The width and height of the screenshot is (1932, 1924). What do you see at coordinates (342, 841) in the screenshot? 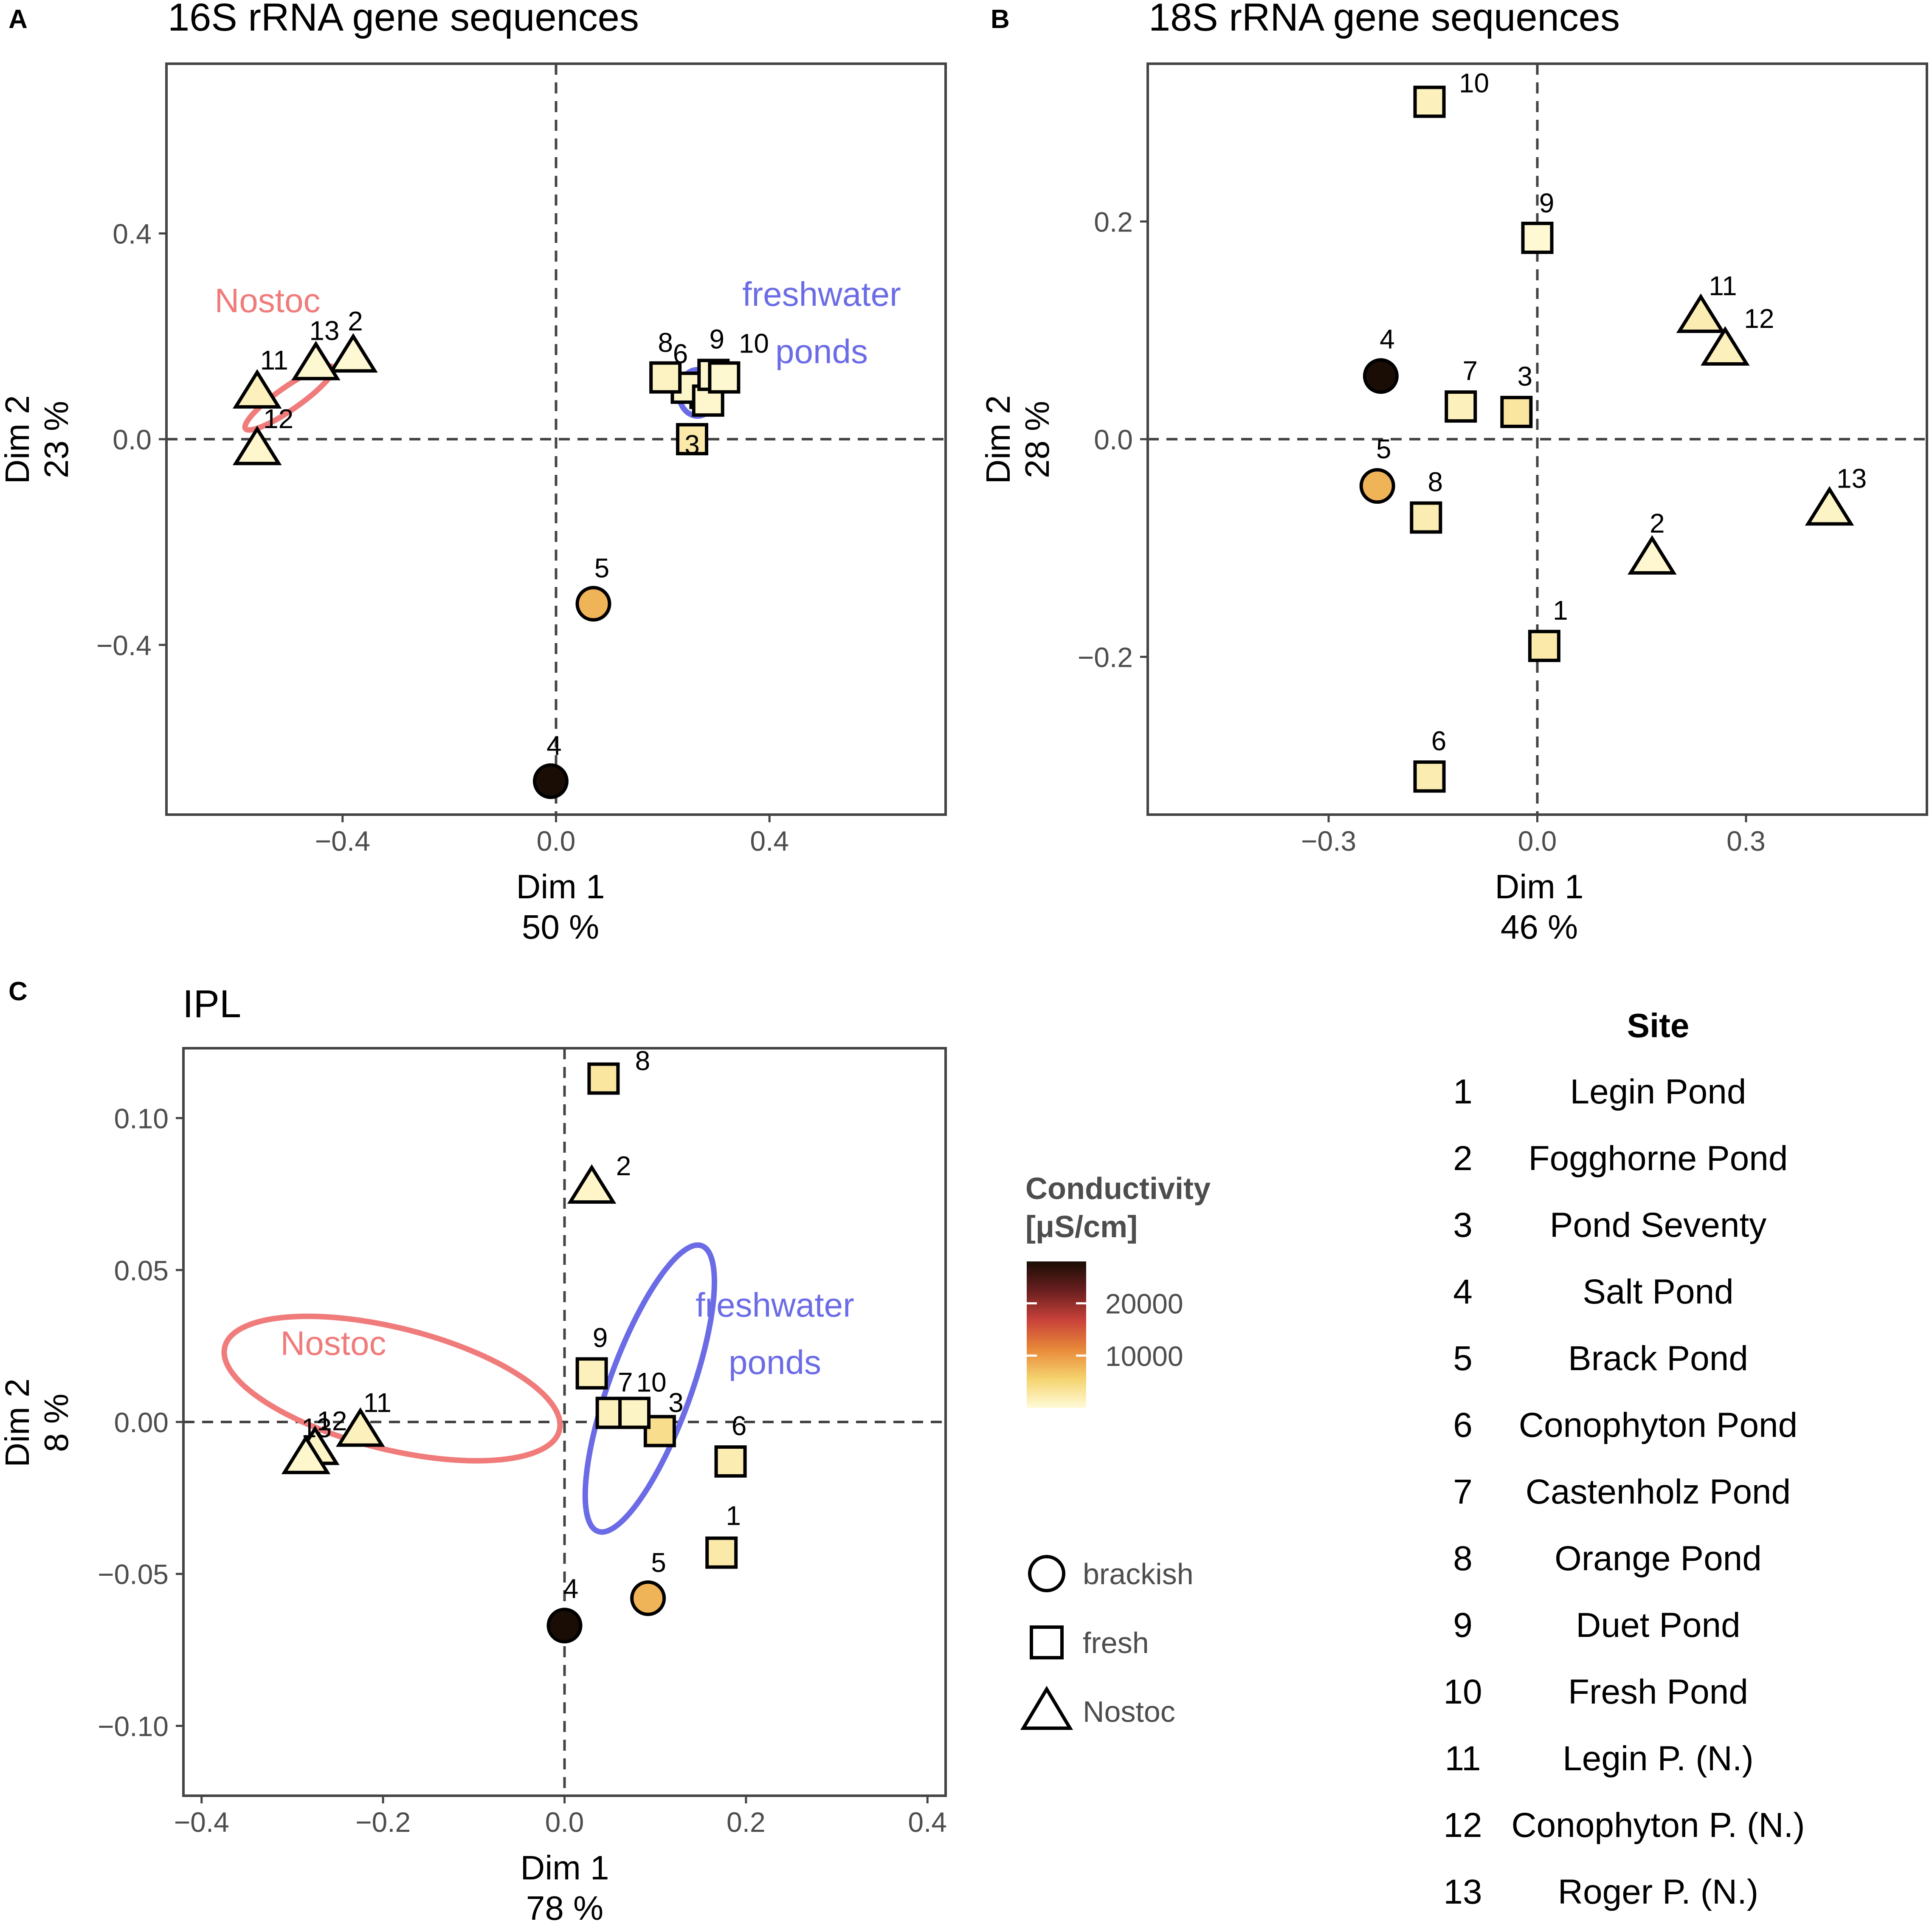
I see `x-tick-label: −0.4` at bounding box center [342, 841].